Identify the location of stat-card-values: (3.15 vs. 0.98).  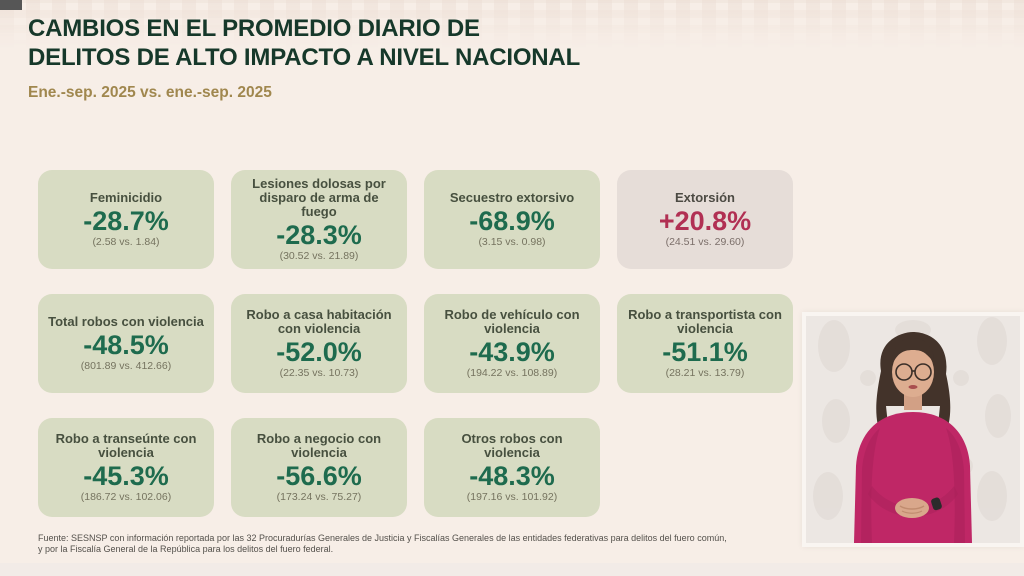
(512, 241).